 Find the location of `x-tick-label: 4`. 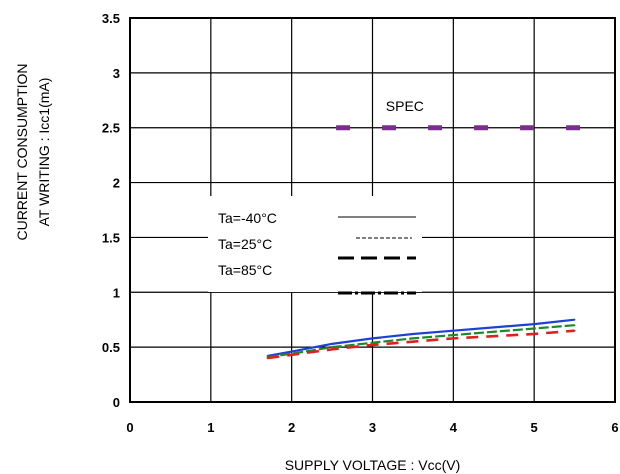

x-tick-label: 4 is located at coordinates (454, 427).